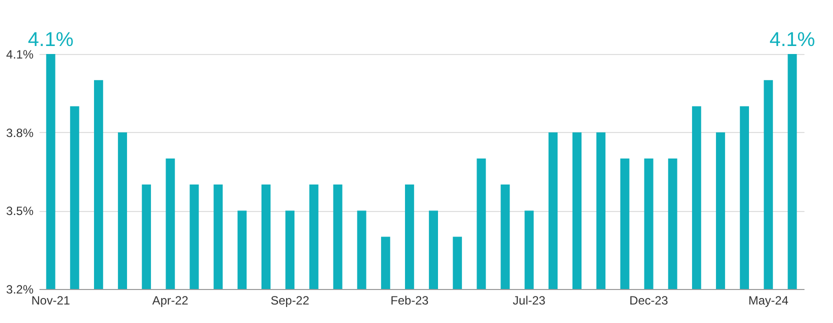 Image resolution: width=833 pixels, height=323 pixels. What do you see at coordinates (768, 301) in the screenshot?
I see `x-tick-label: May-24` at bounding box center [768, 301].